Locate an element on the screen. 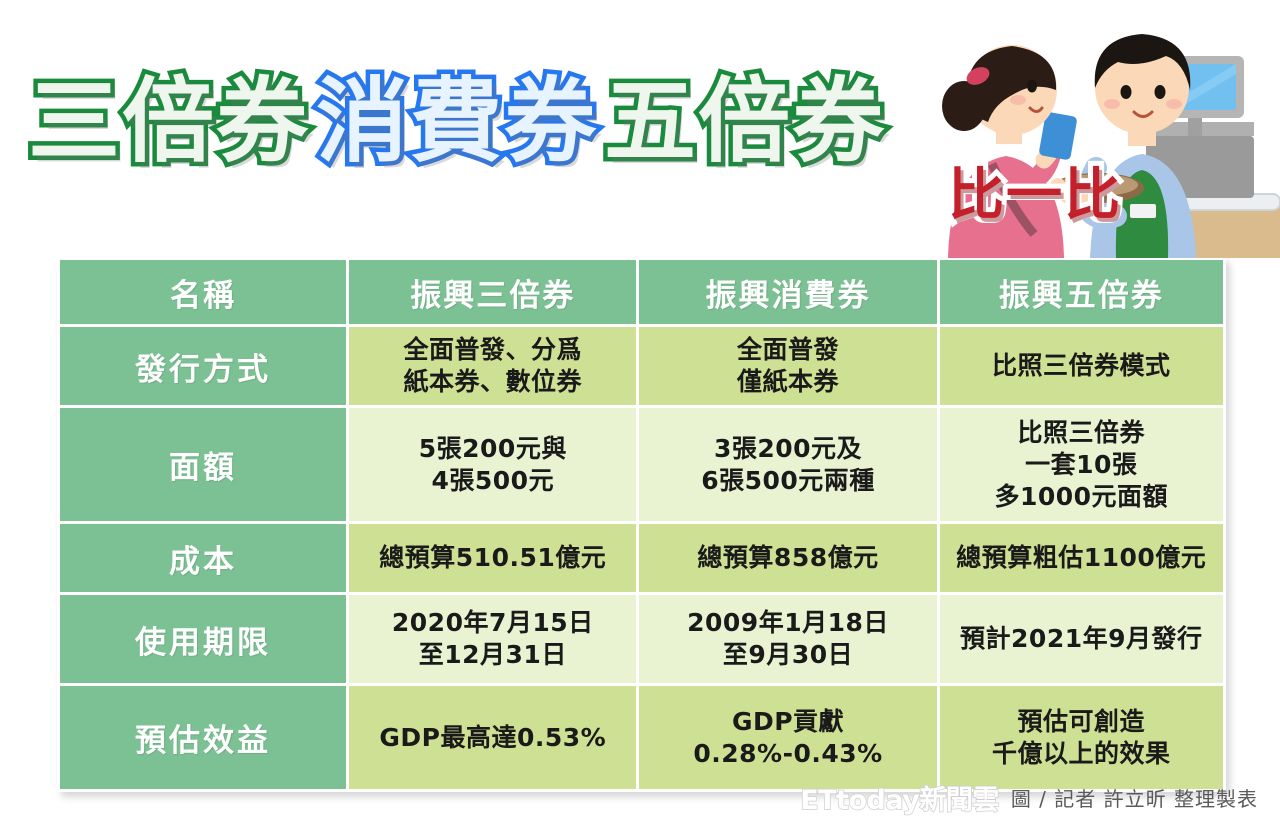  cell-validity-consumer: 2009年1月18日 至9月30日 is located at coordinates (788, 639).